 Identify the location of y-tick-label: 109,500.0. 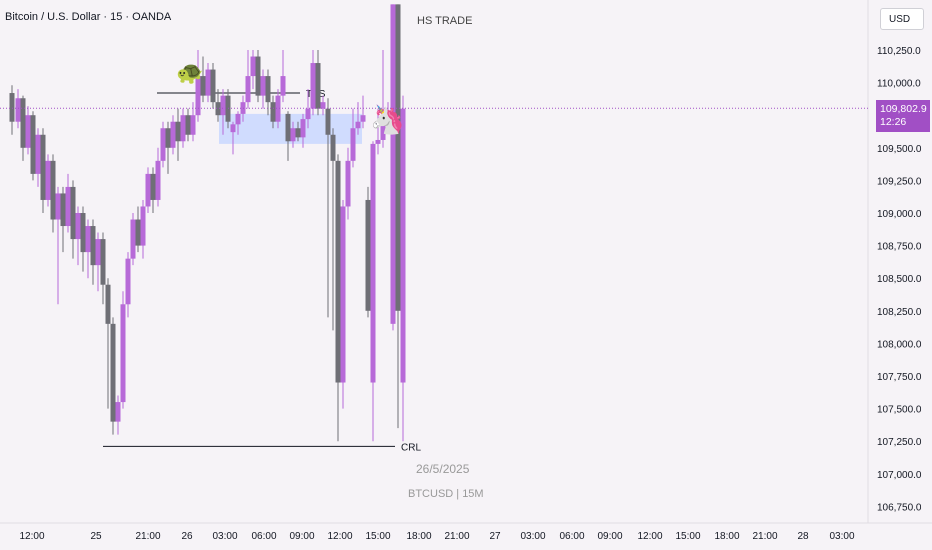
(899, 149).